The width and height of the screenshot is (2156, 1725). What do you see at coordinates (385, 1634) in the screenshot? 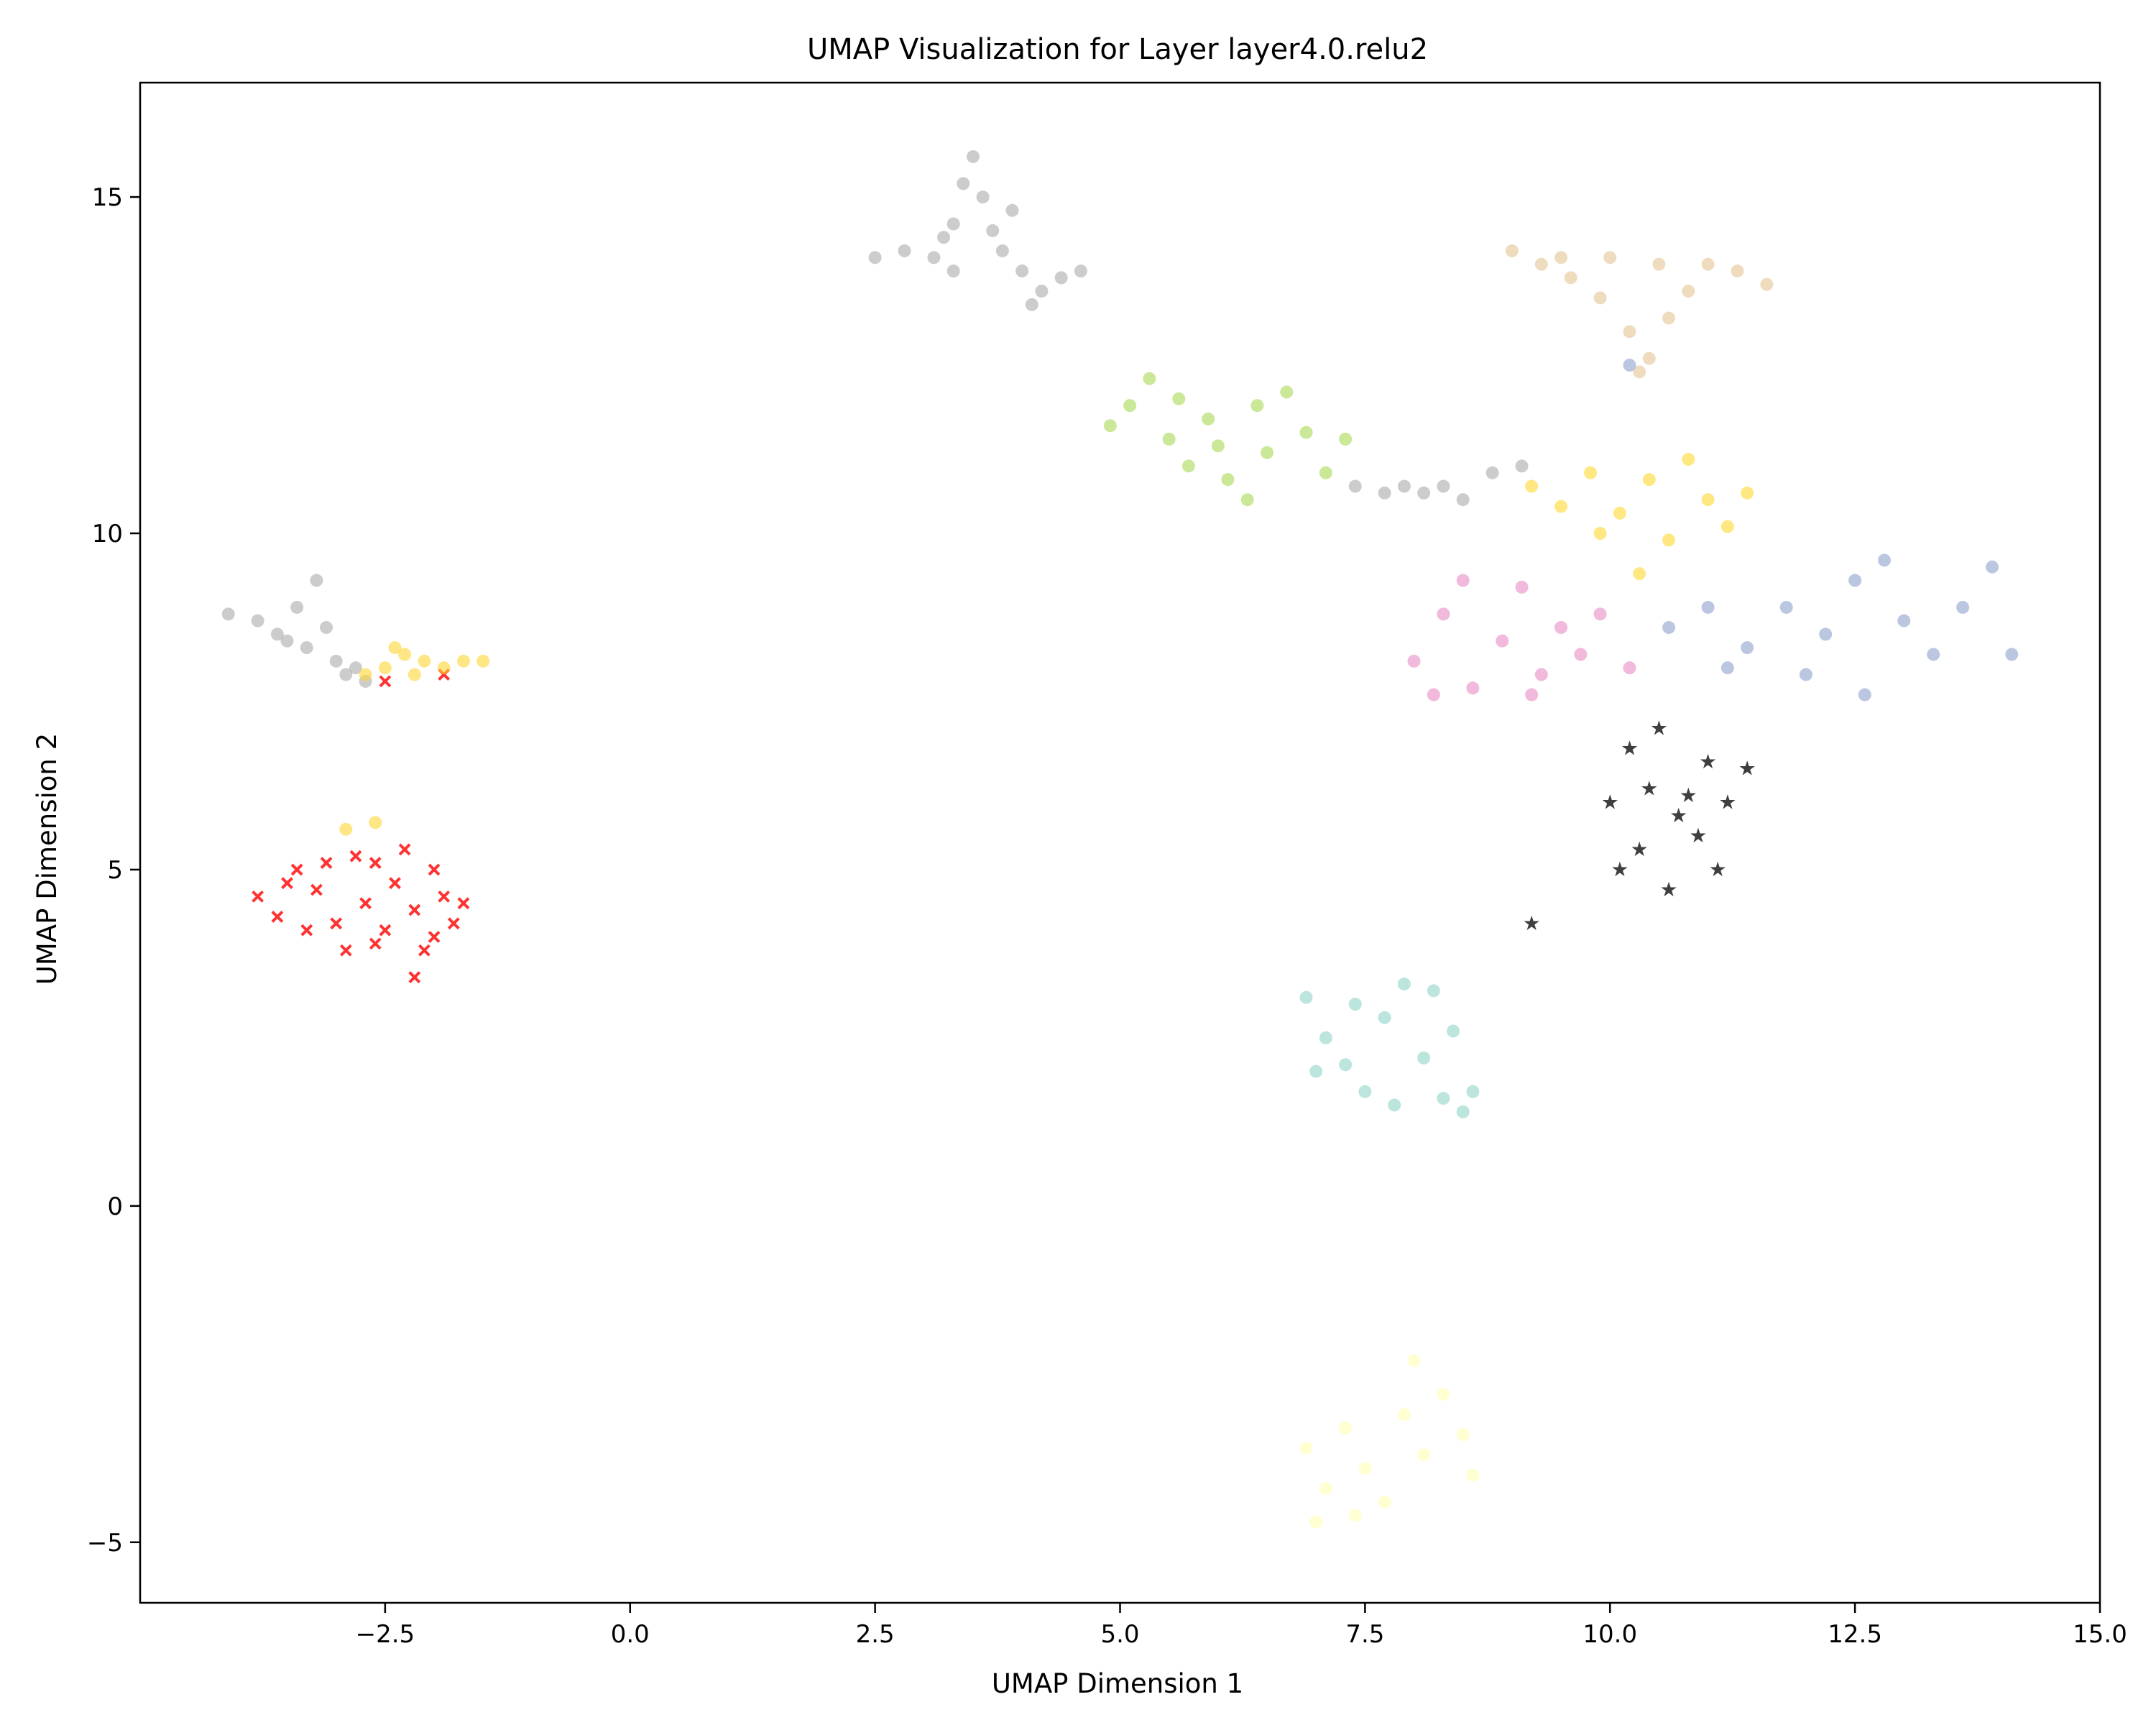
I see `x-tick-label: −2.5` at bounding box center [385, 1634].